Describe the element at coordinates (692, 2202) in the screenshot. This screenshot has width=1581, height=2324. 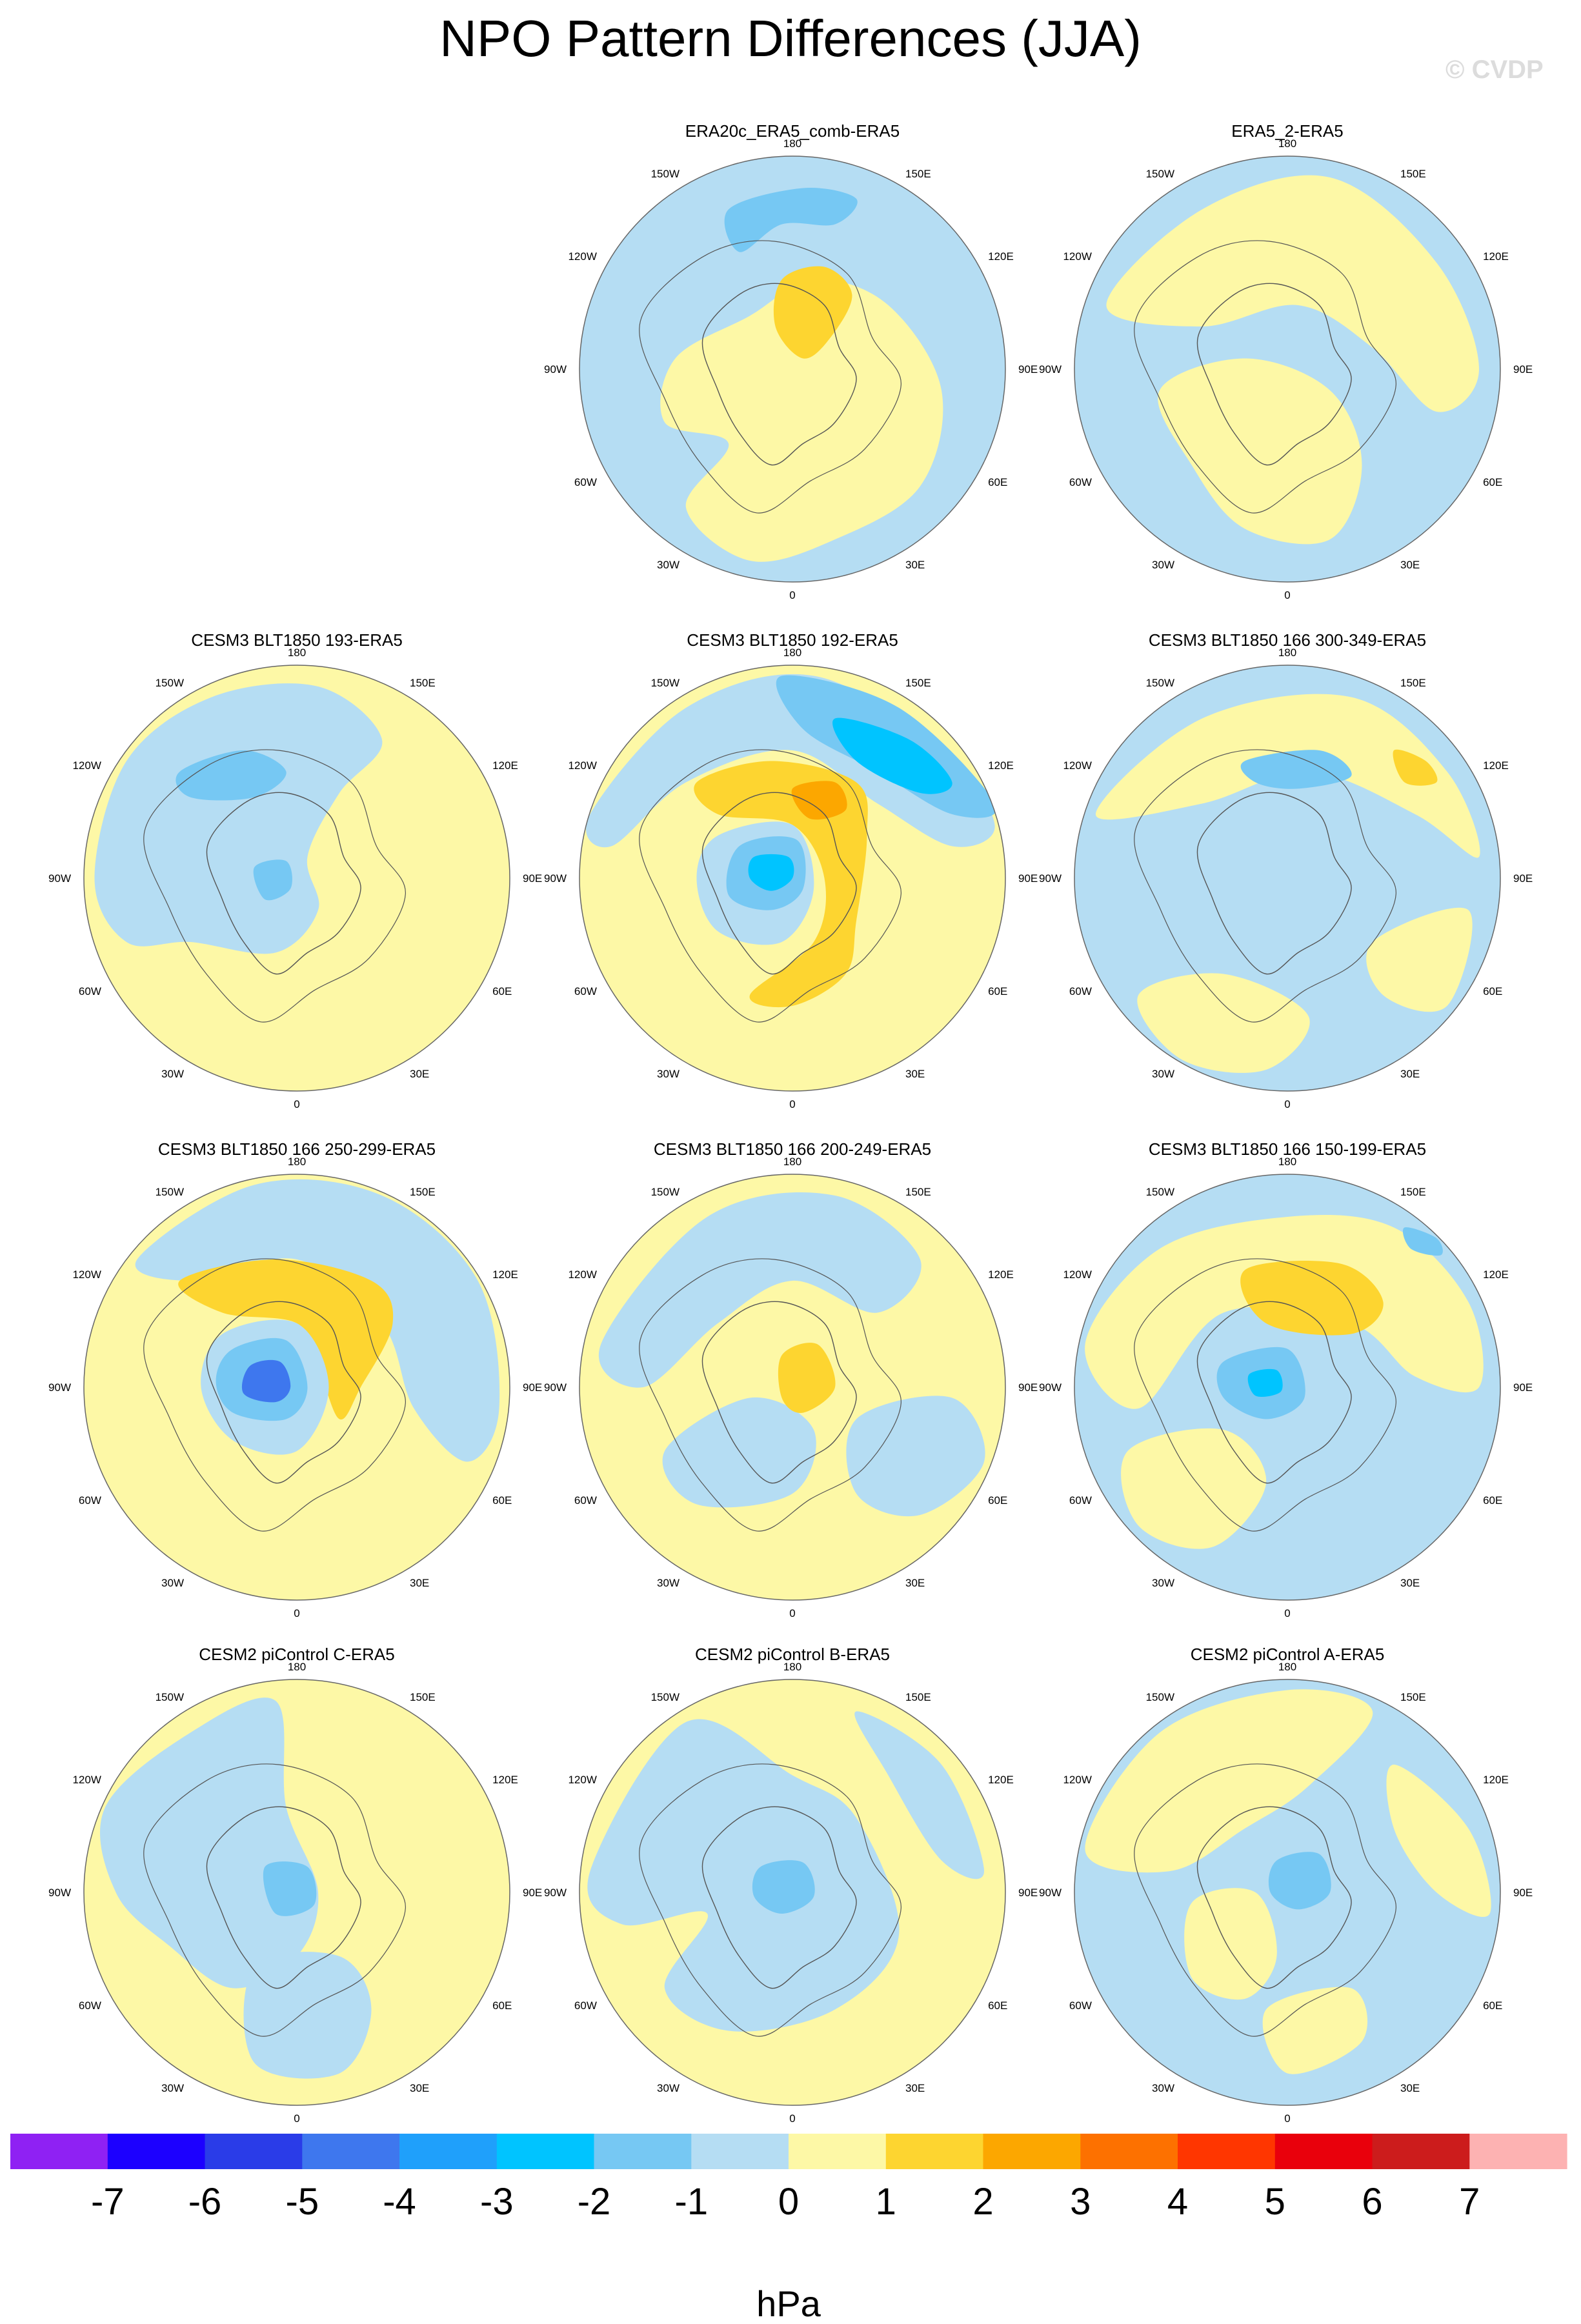
I see `colorbar-tick-label: -1` at that location.